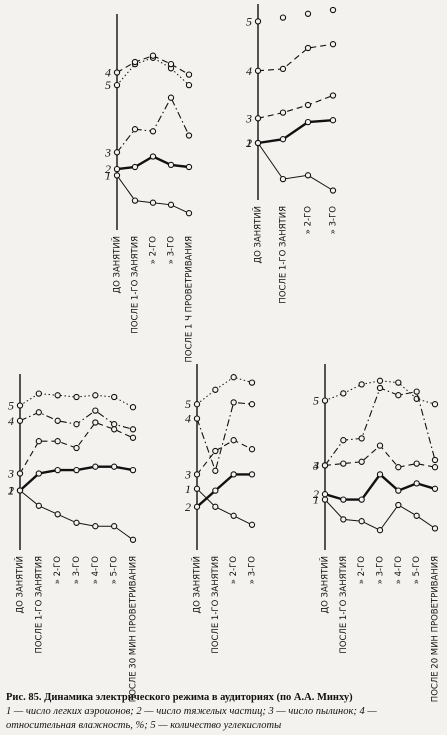  I want to click on category-label: ПОСЛЕ 1-ГО ЗАНЯТИЯ, so click(344, 605).